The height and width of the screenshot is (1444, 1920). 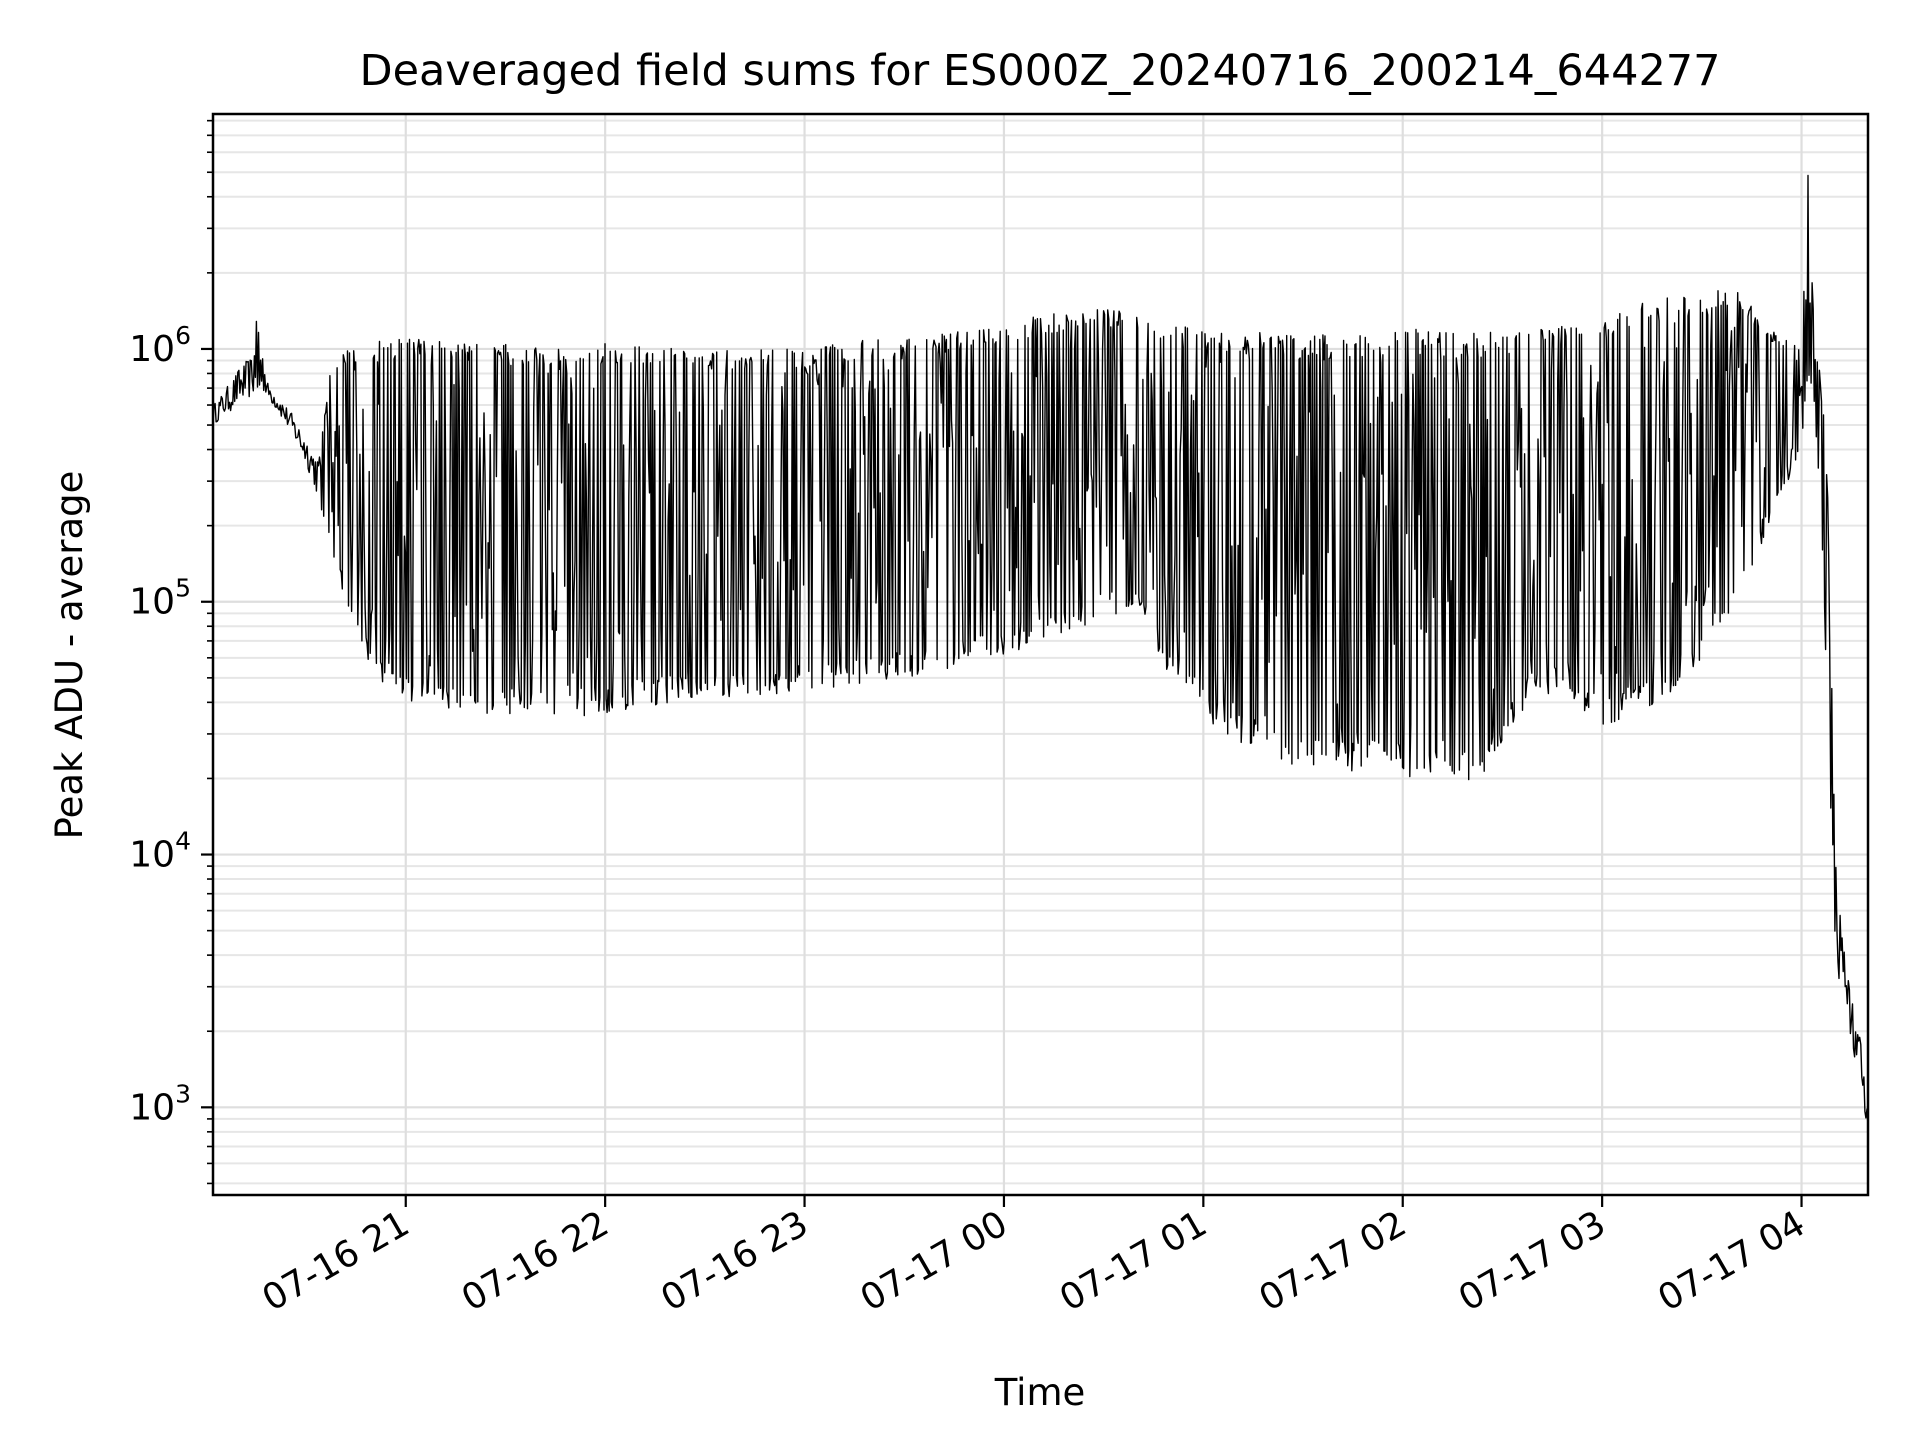 I want to click on x-tick-label: 07-17 00, so click(x=934, y=1261).